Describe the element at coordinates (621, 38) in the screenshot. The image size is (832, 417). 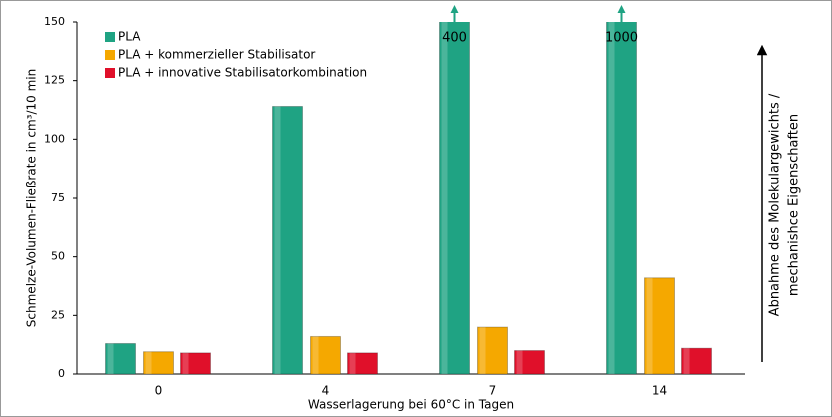
I see `data-label: 1000` at that location.